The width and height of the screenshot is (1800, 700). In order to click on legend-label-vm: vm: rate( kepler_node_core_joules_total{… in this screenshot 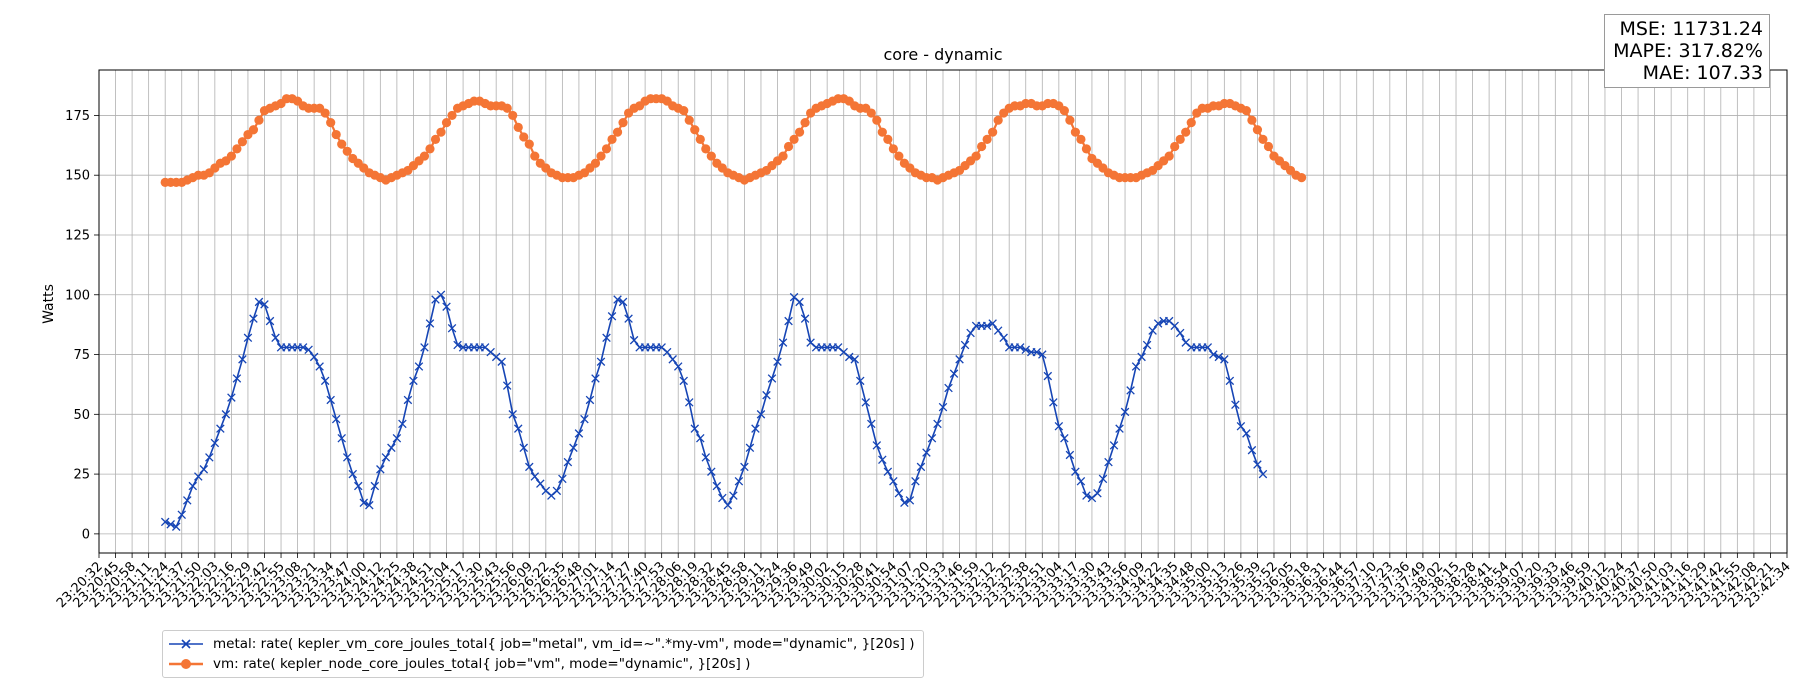, I will do `click(482, 664)`.